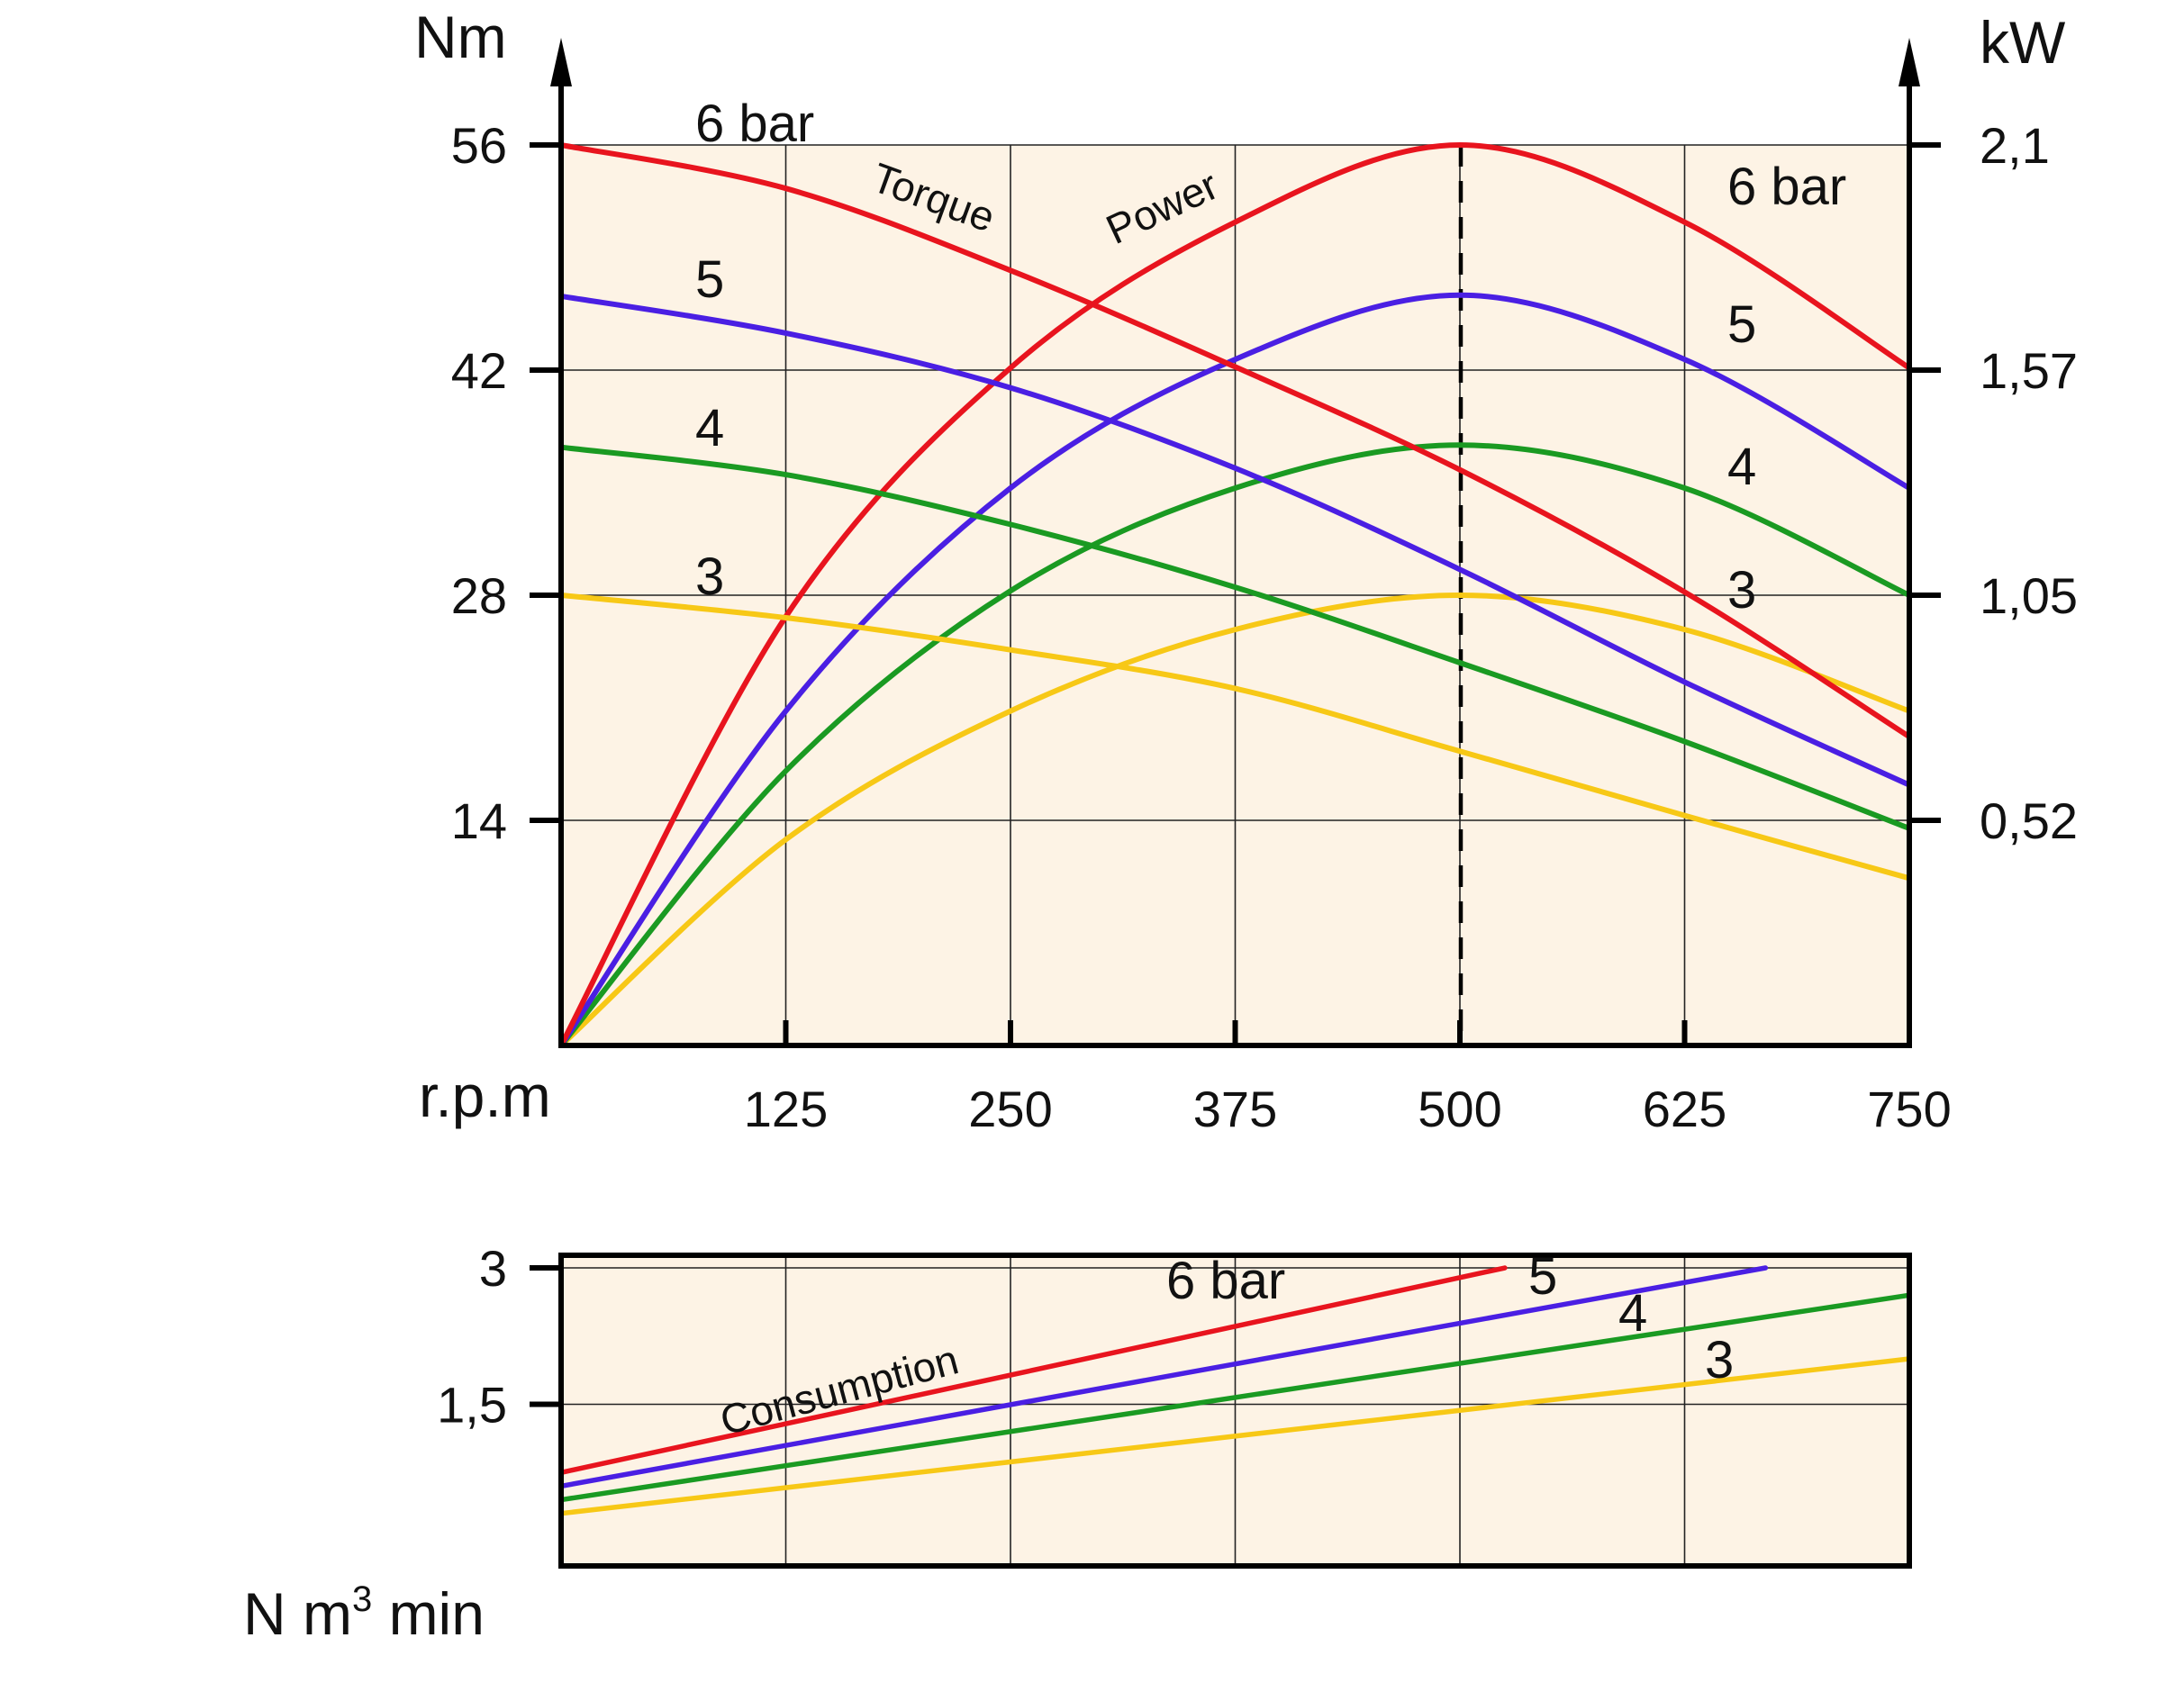 This screenshot has height=1692, width=2184. I want to click on x-tick-label-250: 250, so click(1010, 1109).